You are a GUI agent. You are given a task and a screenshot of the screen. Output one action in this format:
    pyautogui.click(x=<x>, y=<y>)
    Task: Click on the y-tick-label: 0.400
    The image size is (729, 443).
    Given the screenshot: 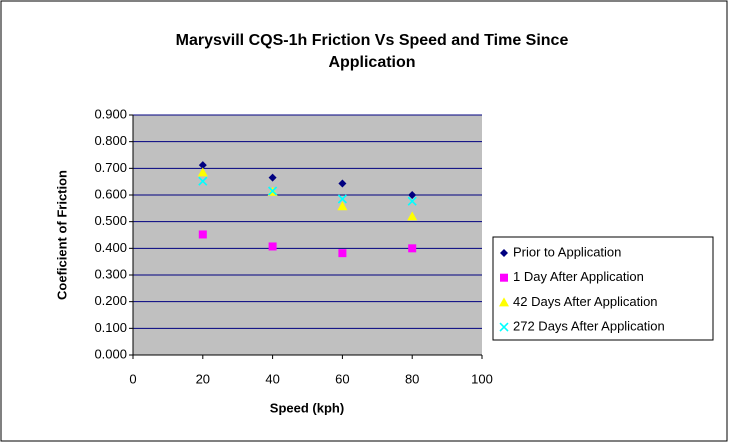 What is the action you would take?
    pyautogui.click(x=110, y=247)
    